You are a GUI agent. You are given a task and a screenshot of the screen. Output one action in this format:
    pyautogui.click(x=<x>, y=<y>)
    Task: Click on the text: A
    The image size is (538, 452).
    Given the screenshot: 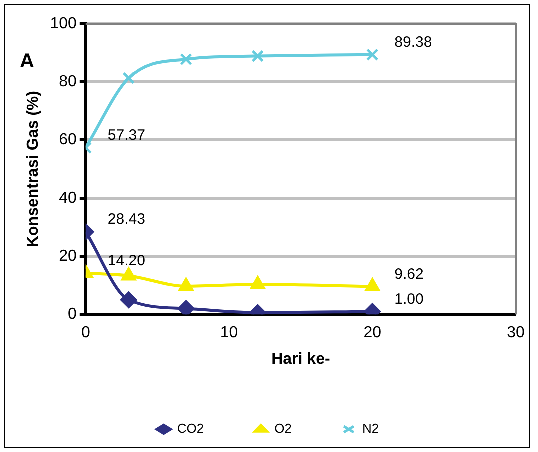 What is the action you would take?
    pyautogui.click(x=27, y=61)
    